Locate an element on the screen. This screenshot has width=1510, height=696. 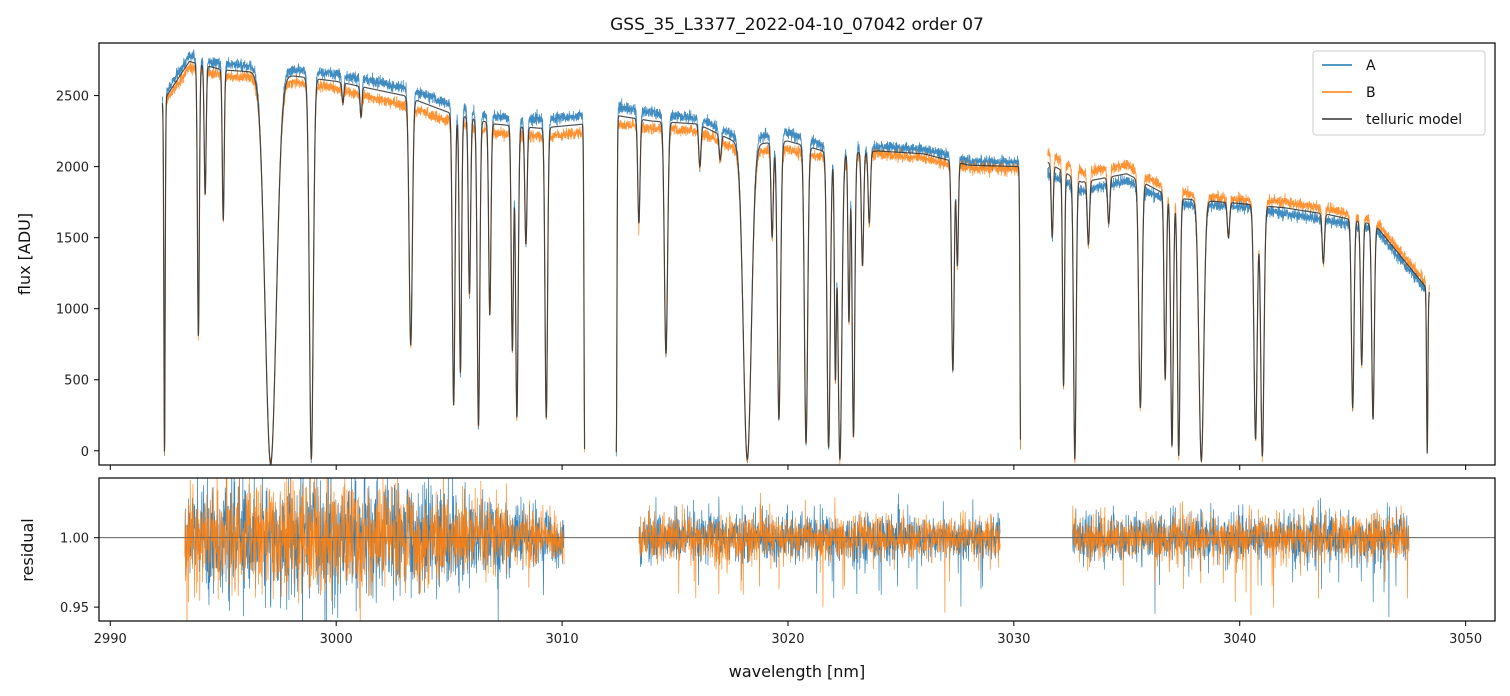
x-tick-label-3040: 3040 is located at coordinates (1239, 639).